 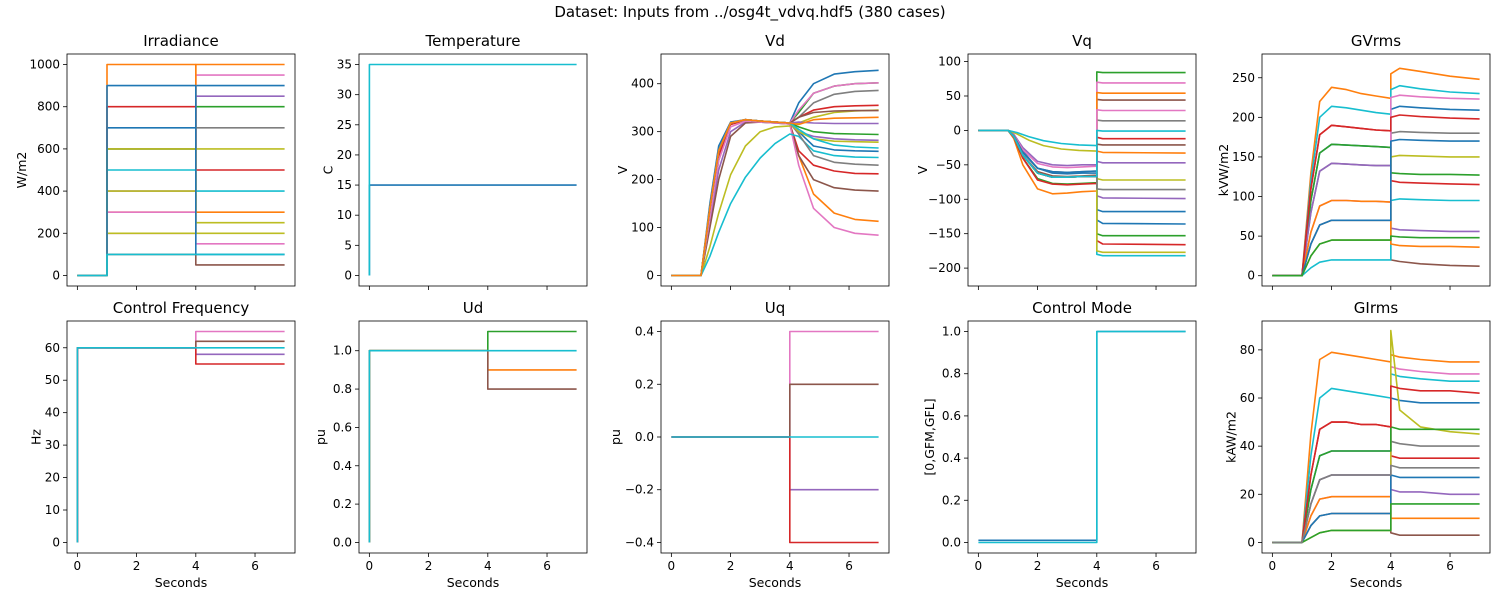 I want to click on subplot-title: GVrms, so click(x=1376, y=41).